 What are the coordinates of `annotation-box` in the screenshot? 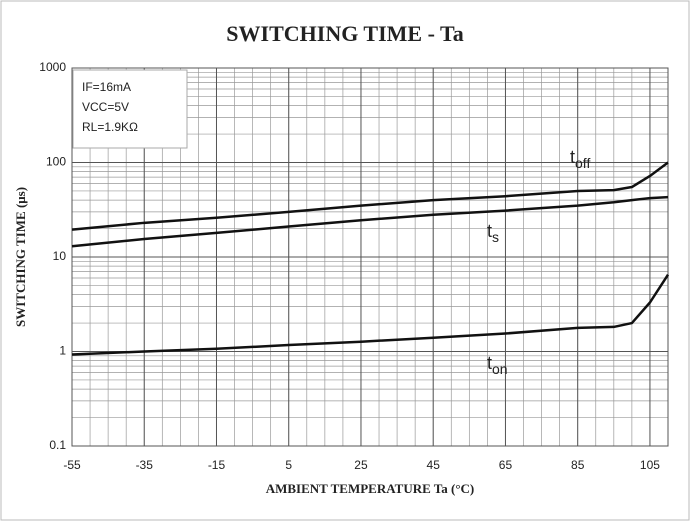 It's located at (130, 109).